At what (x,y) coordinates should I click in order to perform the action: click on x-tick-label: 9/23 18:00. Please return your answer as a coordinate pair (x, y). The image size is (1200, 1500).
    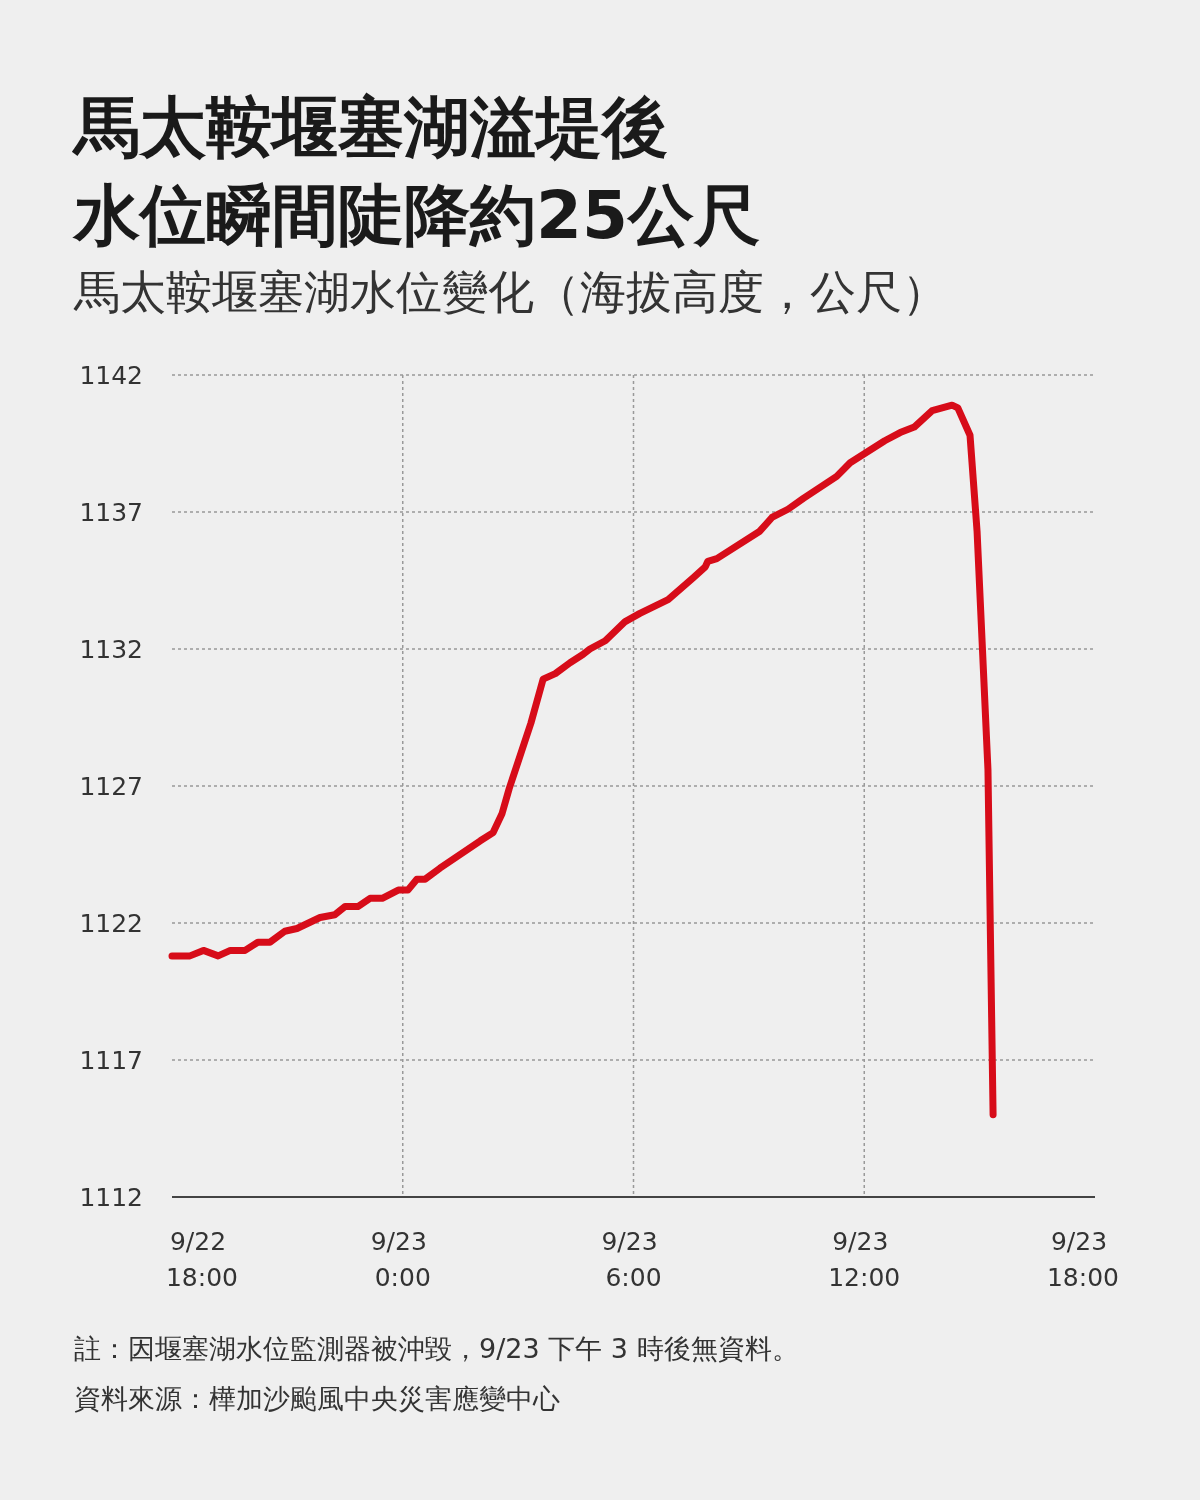
    Looking at the image, I should click on (1083, 1259).